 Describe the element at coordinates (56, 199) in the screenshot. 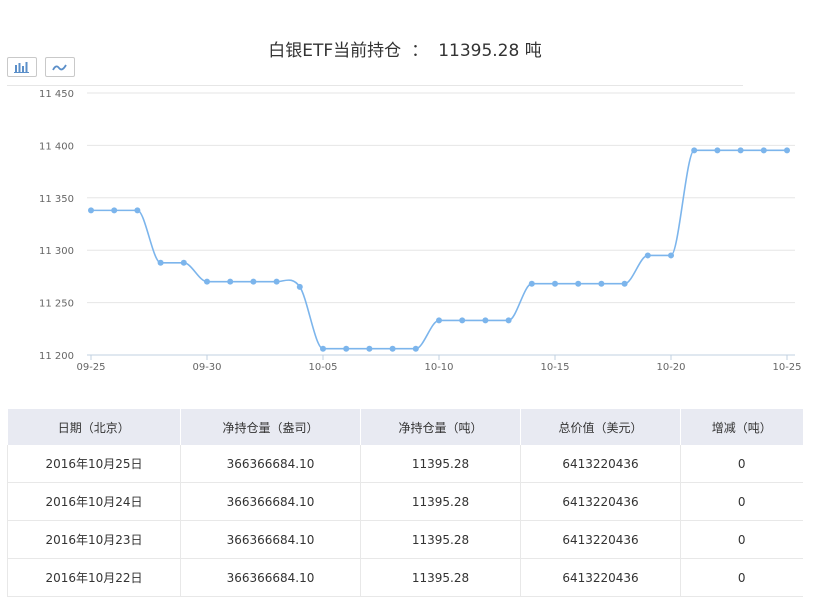

I see `y-tick-label: 11 350` at that location.